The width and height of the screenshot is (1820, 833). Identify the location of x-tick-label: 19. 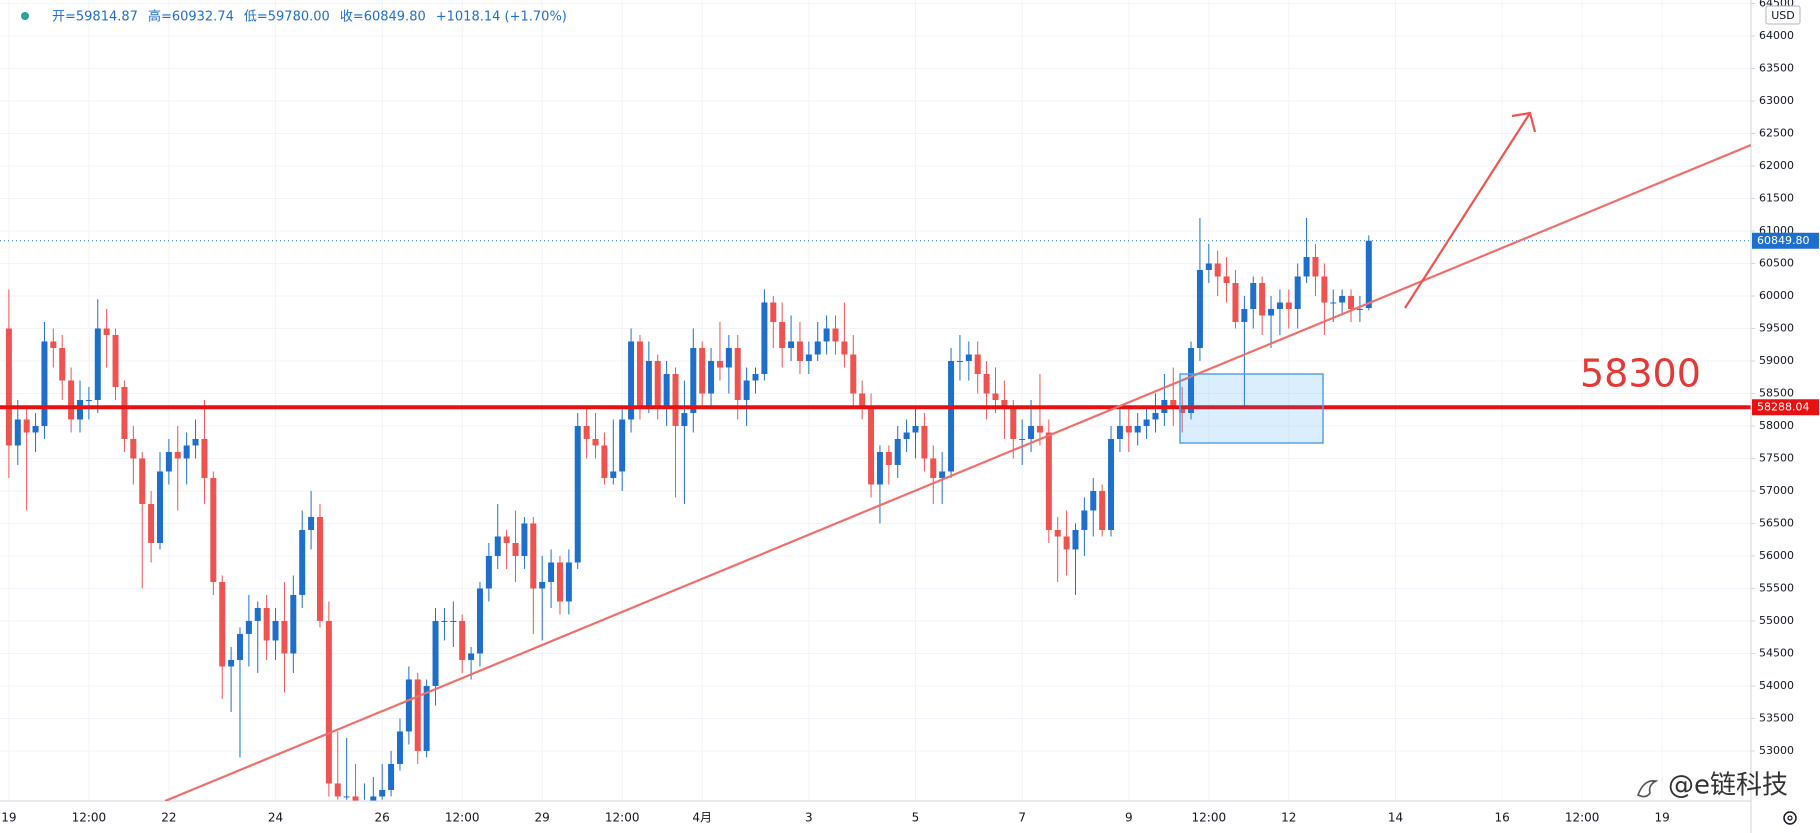
(8, 818).